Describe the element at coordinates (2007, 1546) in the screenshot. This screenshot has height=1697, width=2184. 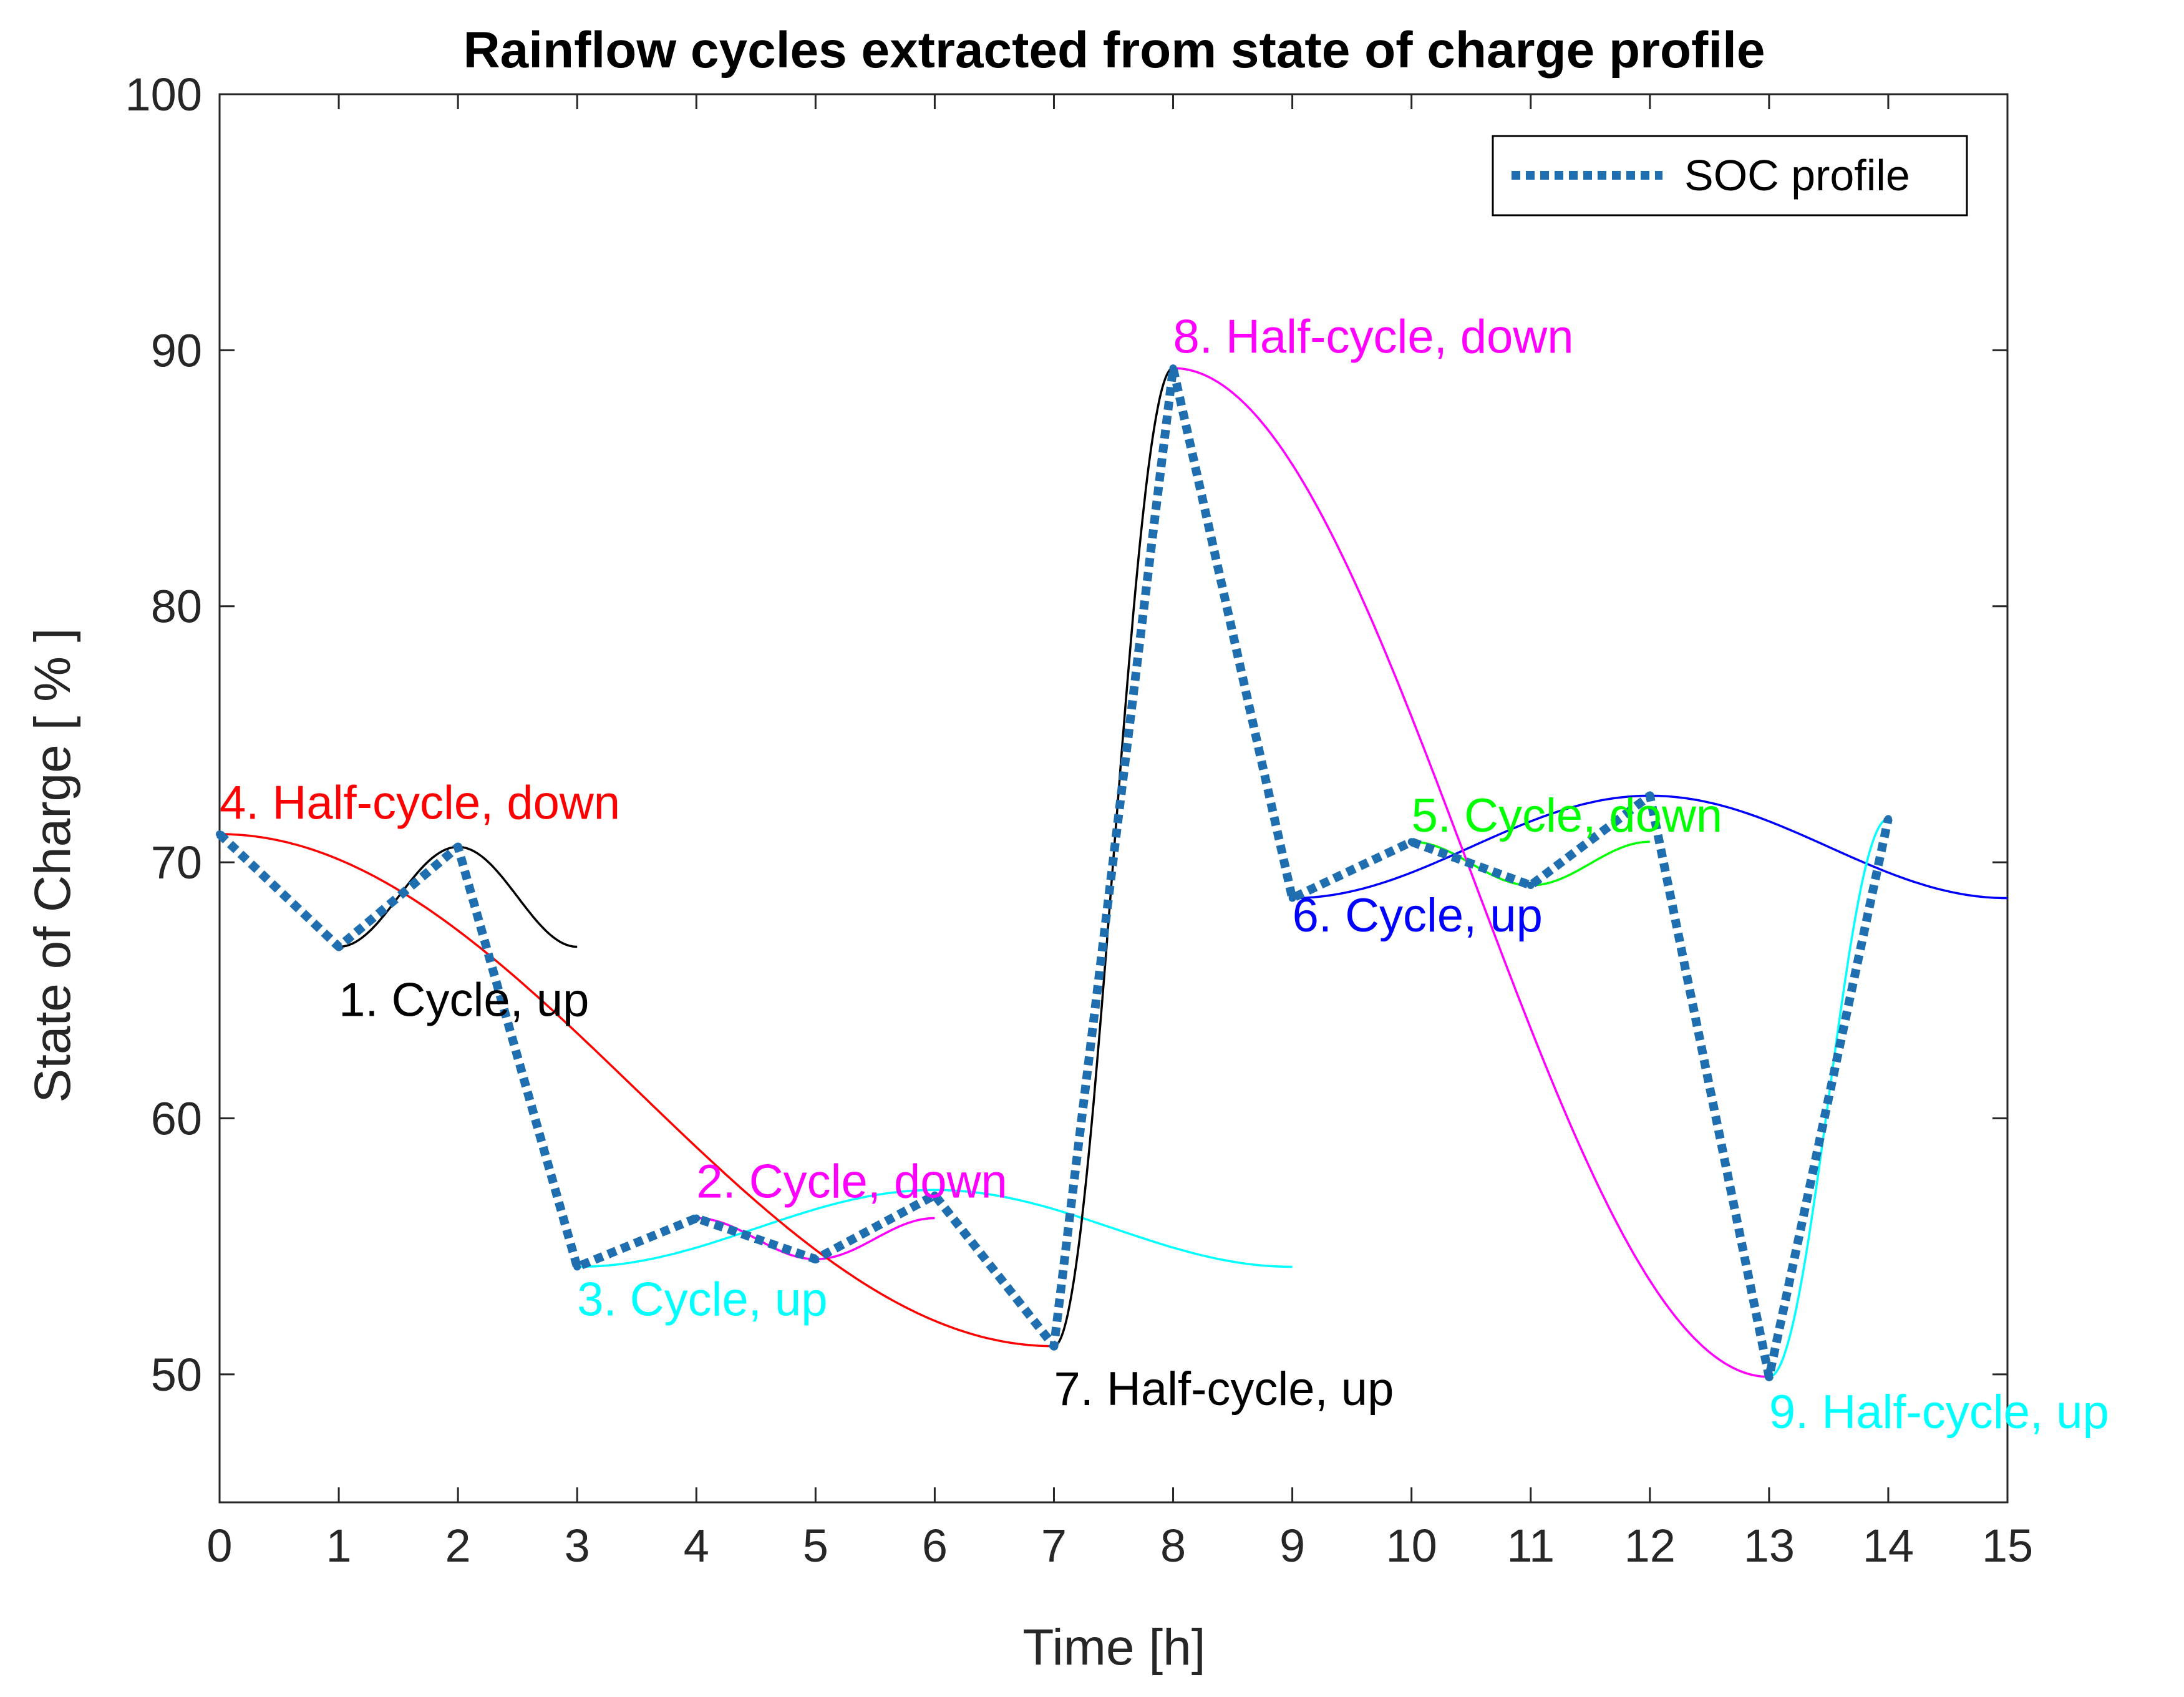
I see `x-tick-label: 15` at that location.